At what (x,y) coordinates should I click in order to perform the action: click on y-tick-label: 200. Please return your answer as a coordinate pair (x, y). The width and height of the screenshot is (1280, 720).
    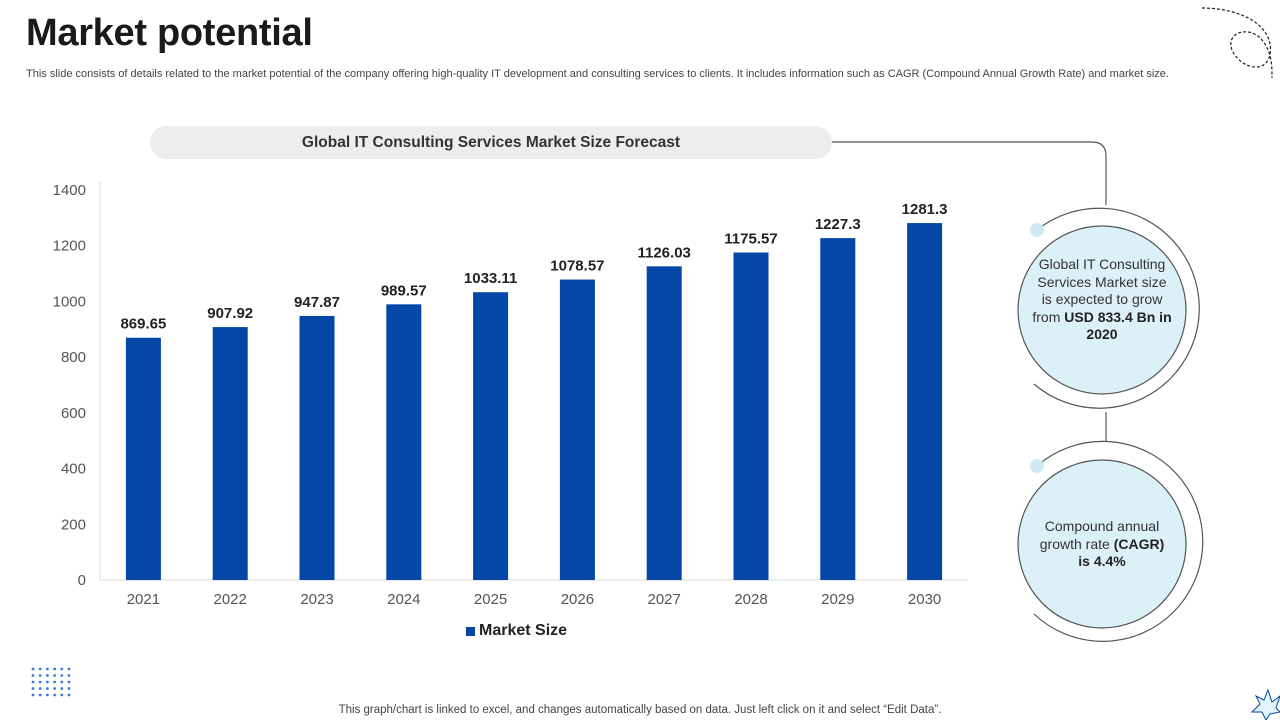
    Looking at the image, I should click on (73, 524).